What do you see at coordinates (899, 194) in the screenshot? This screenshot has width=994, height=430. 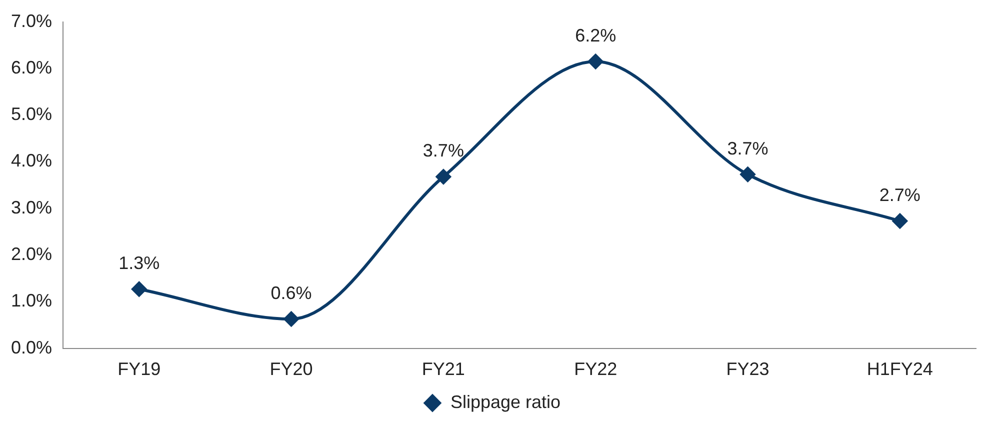 I see `data-label: 2.7%` at bounding box center [899, 194].